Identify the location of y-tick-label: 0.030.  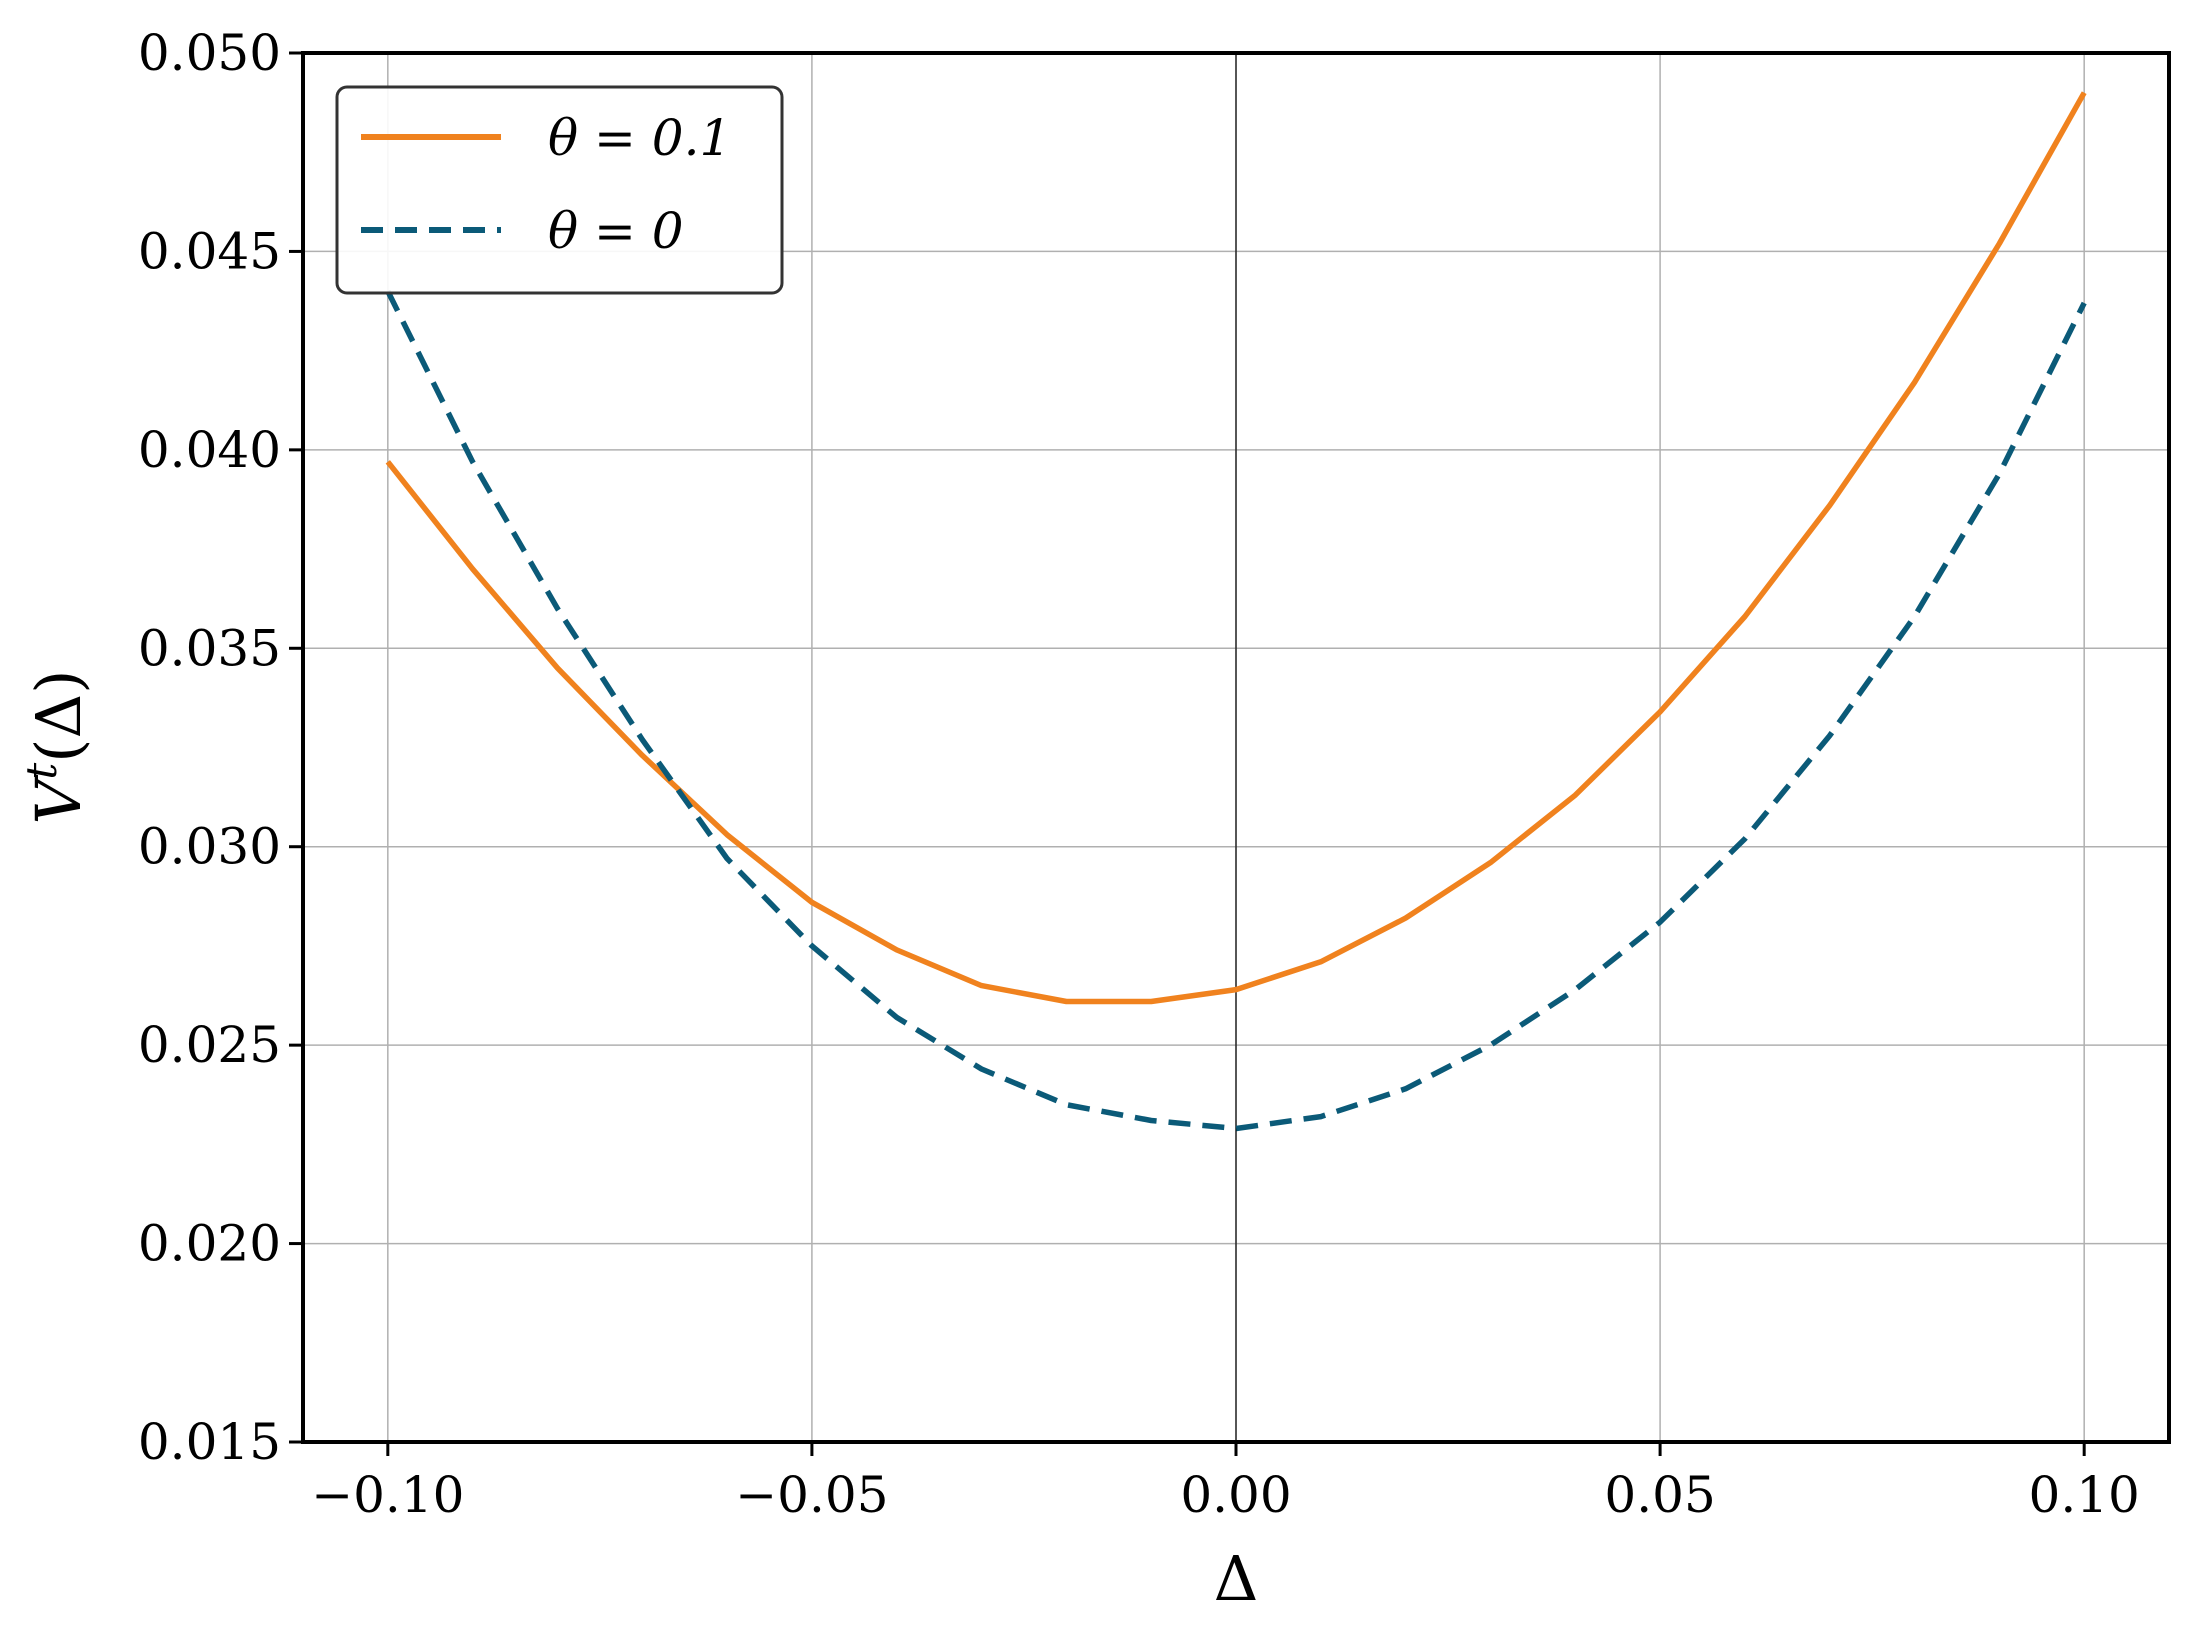
(209, 847).